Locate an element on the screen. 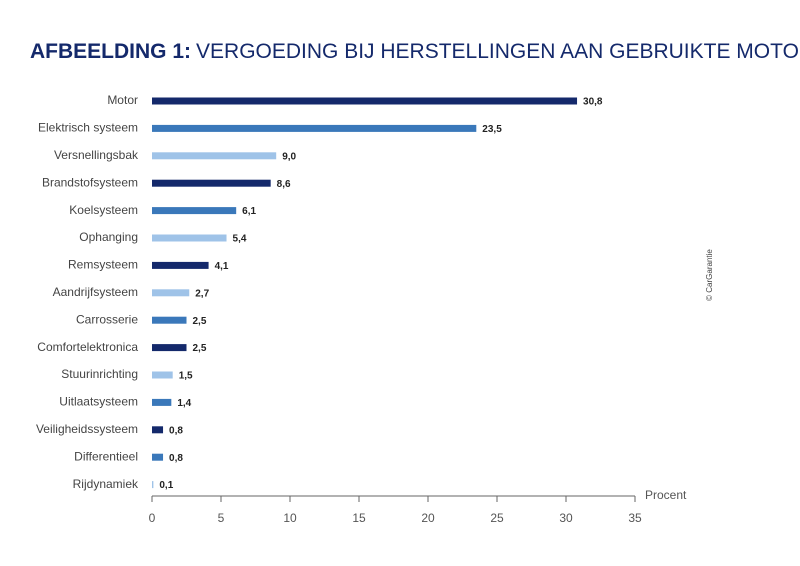 This screenshot has height=566, width=800. credit: © CarGarantie is located at coordinates (709, 275).